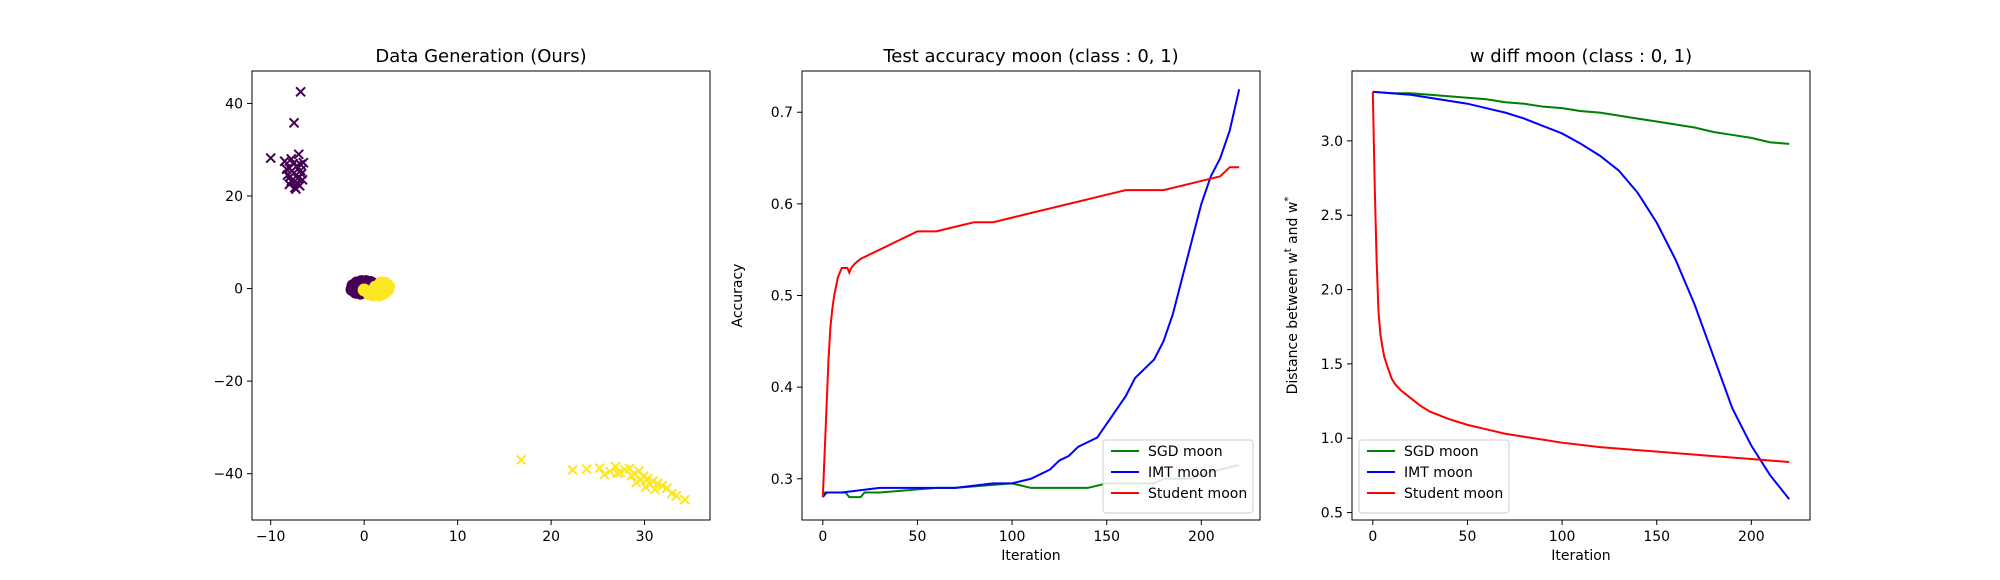  I want to click on plot-title: Data Generation (Ours), so click(480, 56).